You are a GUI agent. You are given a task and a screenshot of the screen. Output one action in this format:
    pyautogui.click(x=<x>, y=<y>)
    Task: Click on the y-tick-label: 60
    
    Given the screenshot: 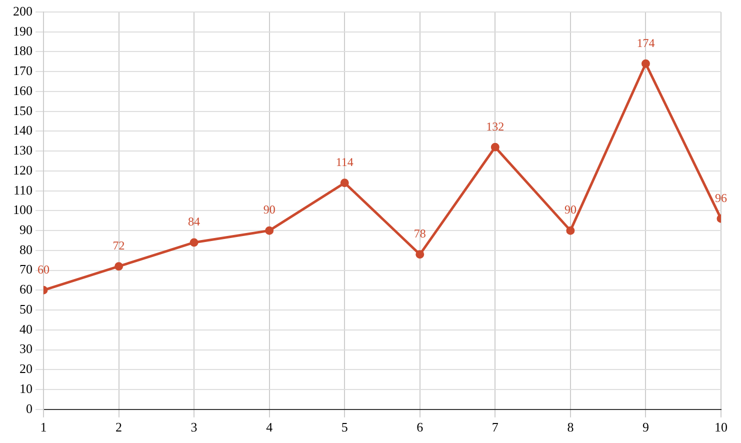 What is the action you would take?
    pyautogui.click(x=26, y=289)
    